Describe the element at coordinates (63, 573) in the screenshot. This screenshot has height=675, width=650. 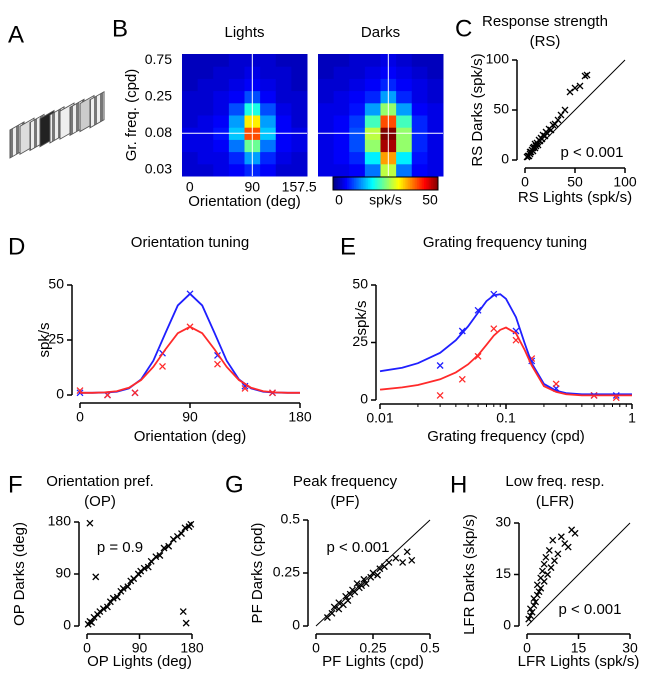
I see `y-tick-label: 90` at that location.